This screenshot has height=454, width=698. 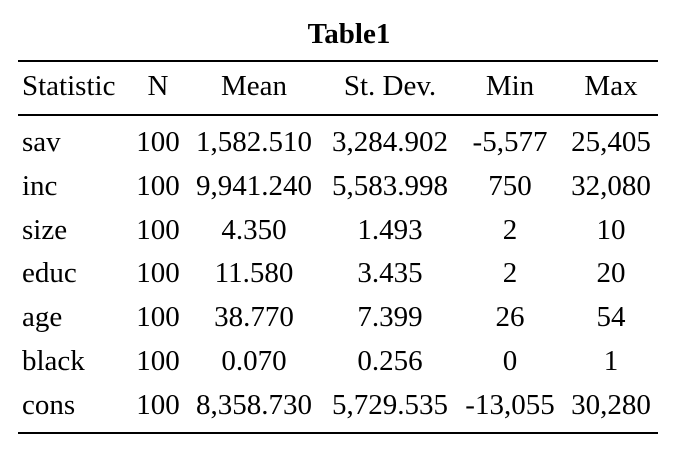 I want to click on cell-st-dev: 3.435, so click(x=390, y=273).